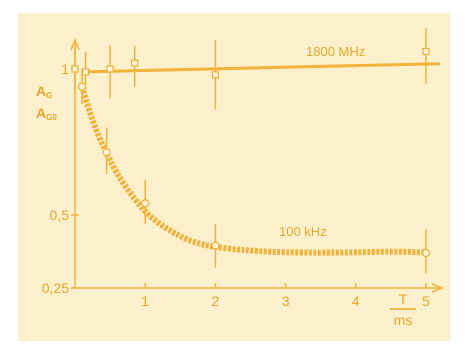  I want to click on series-label-100khz: 100 kHz, so click(303, 231).